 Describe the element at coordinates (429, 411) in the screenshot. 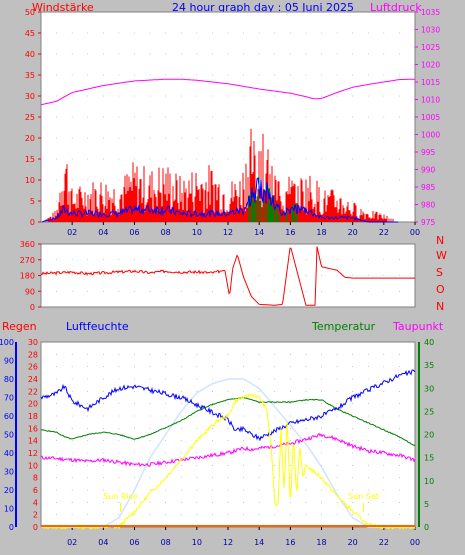

I see `temp-tick-label: 25` at that location.